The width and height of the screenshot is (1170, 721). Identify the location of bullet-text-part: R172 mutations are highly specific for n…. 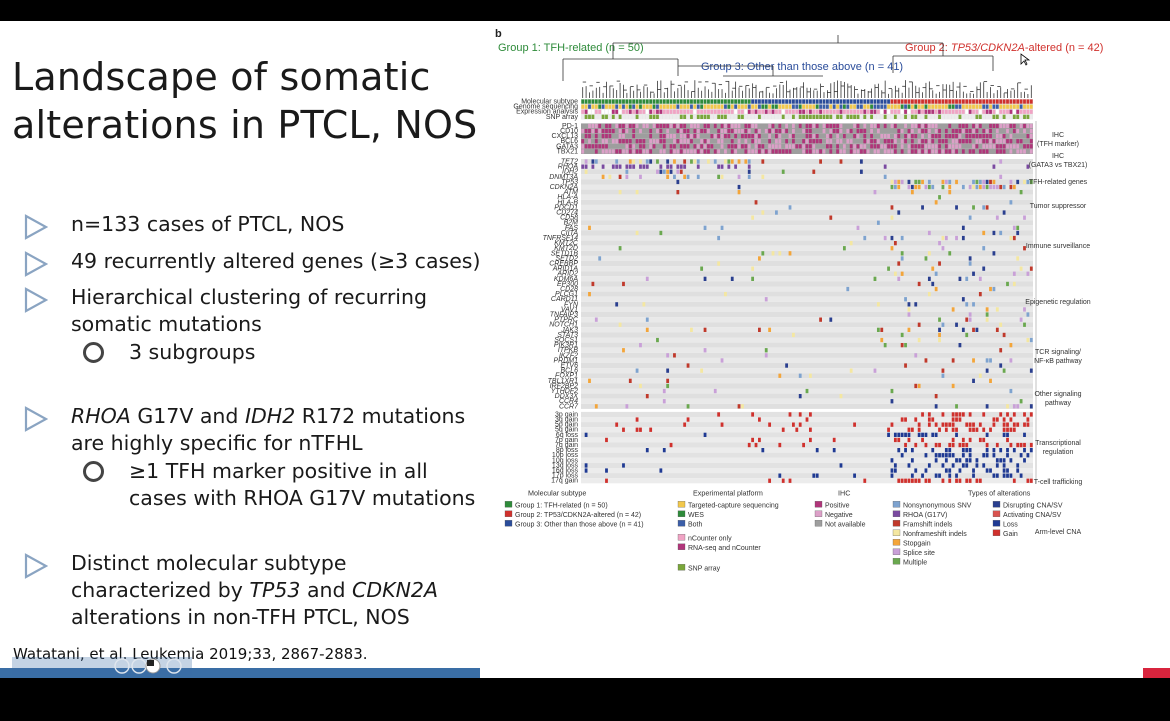
(268, 429).